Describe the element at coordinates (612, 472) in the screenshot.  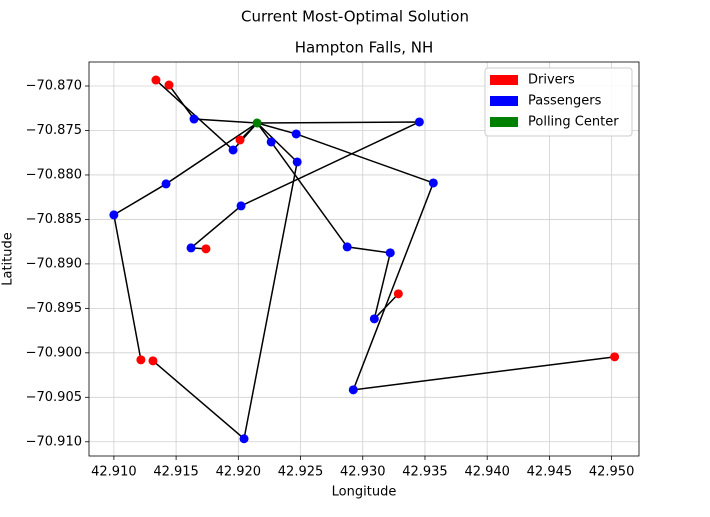
I see `x-tick-label: 42.950` at that location.